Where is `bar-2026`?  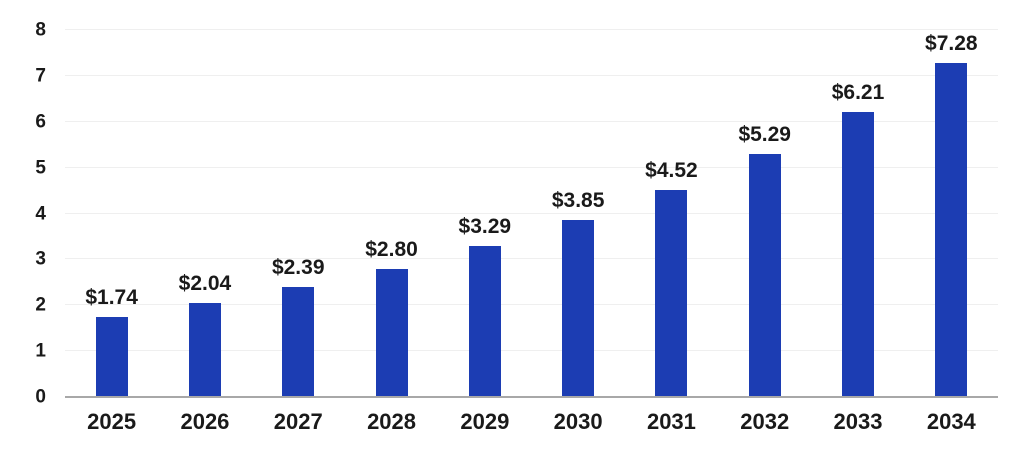
bar-2026 is located at coordinates (204, 350).